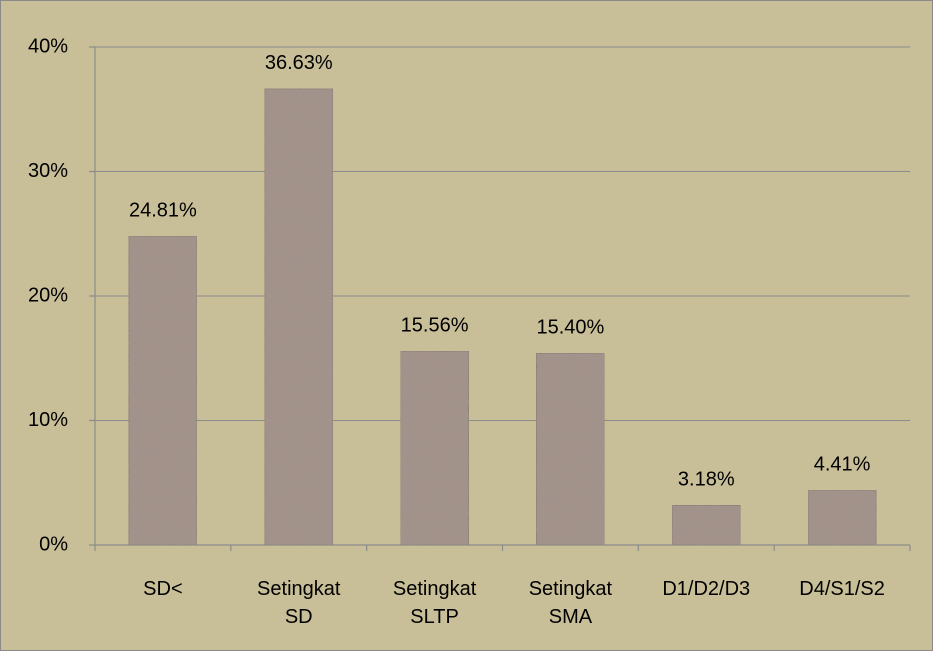 This screenshot has width=933, height=651. I want to click on data-label: 4.41%, so click(842, 464).